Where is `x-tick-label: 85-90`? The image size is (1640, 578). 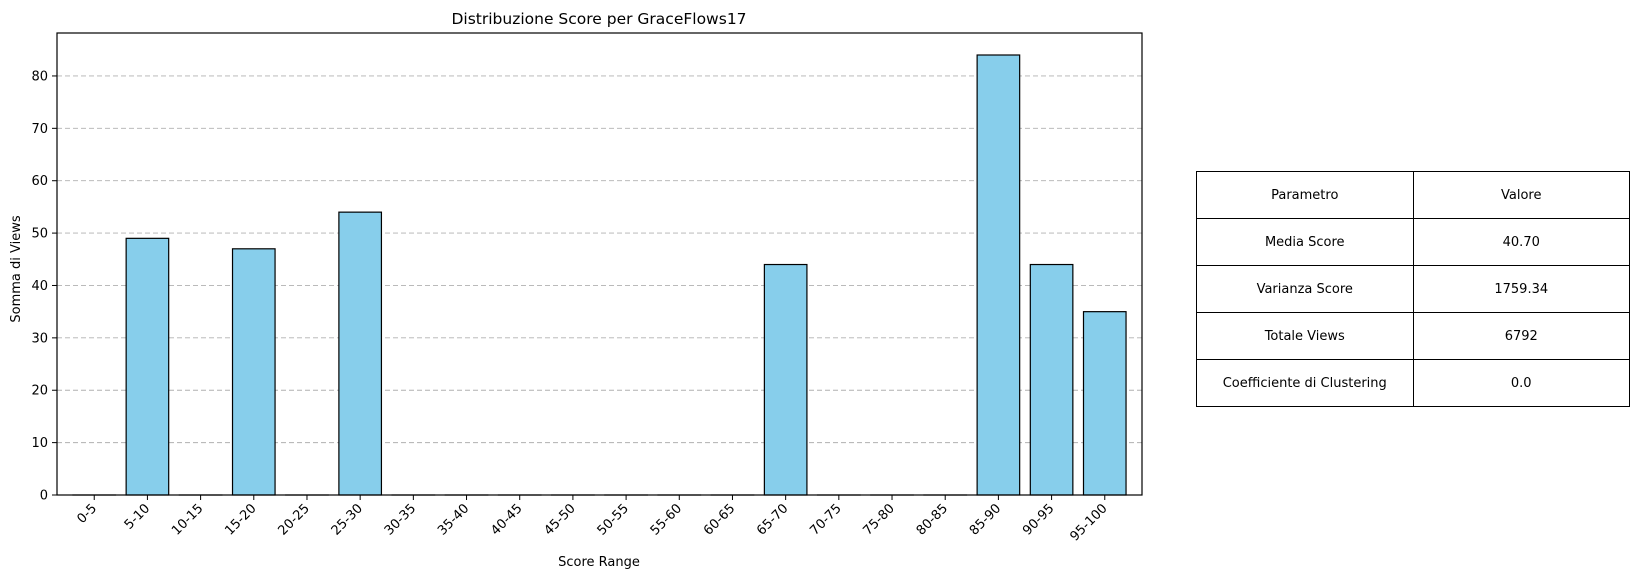
x-tick-label: 85-90 is located at coordinates (985, 519).